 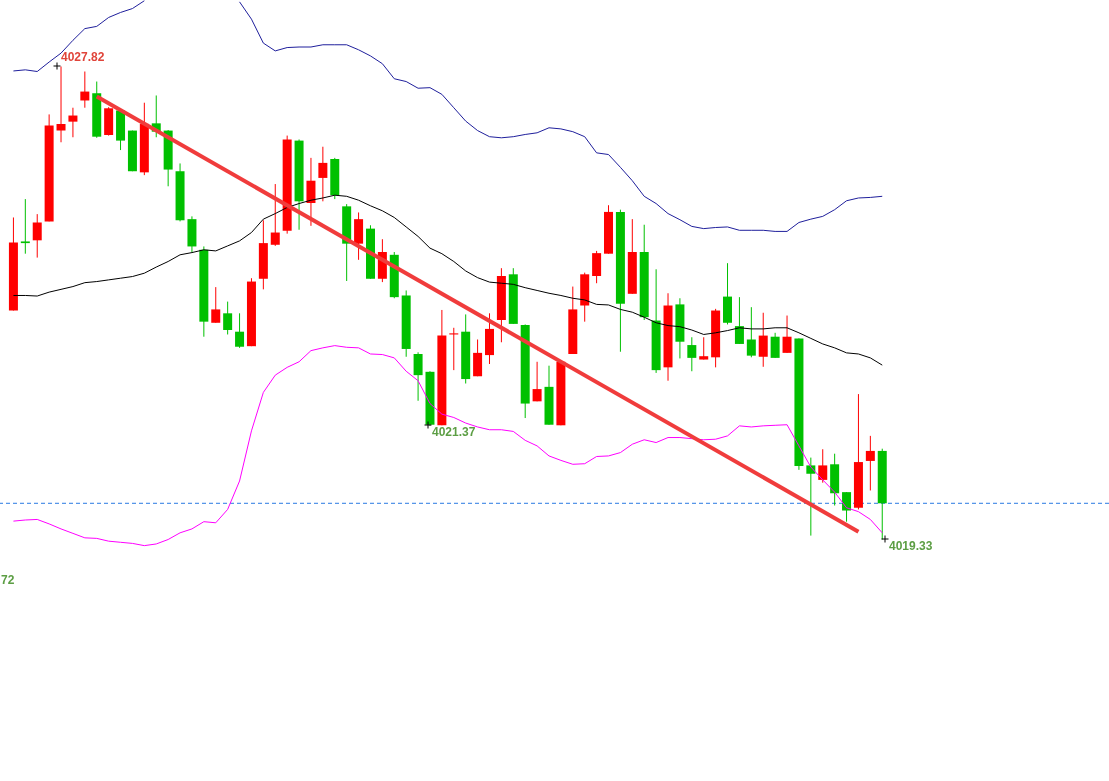 What do you see at coordinates (83, 57) in the screenshot?
I see `text: 4027.82` at bounding box center [83, 57].